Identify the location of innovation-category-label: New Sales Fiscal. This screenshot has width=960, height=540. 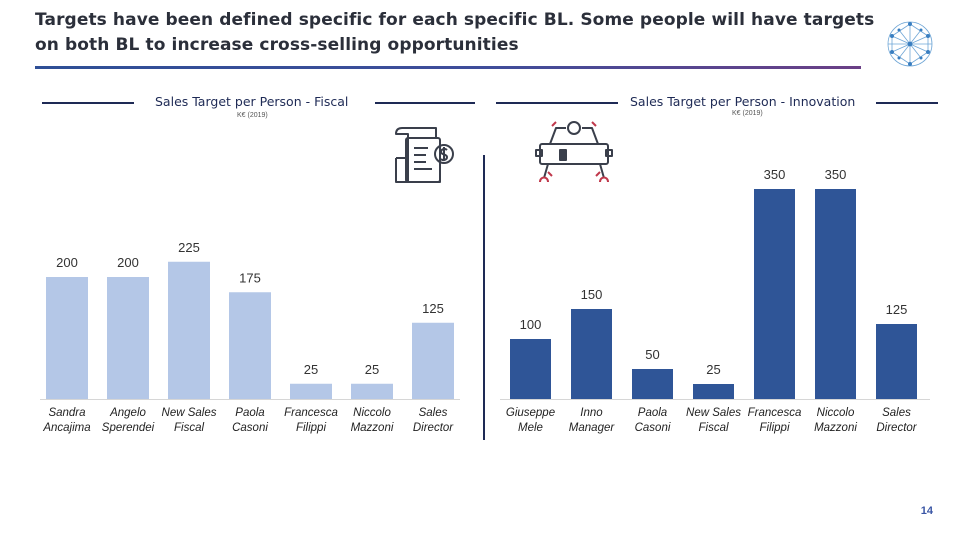
(713, 420).